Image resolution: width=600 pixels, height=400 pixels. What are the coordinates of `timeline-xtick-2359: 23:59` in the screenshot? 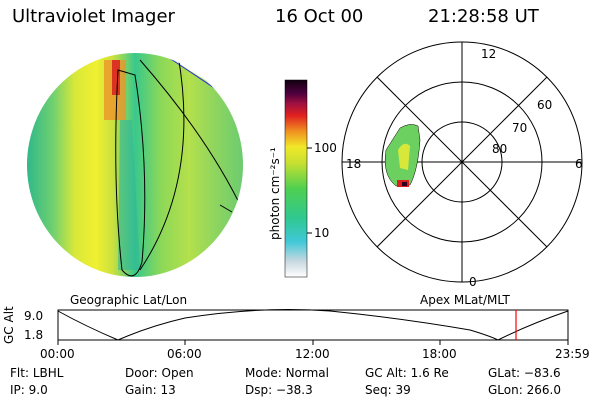 It's located at (572, 354).